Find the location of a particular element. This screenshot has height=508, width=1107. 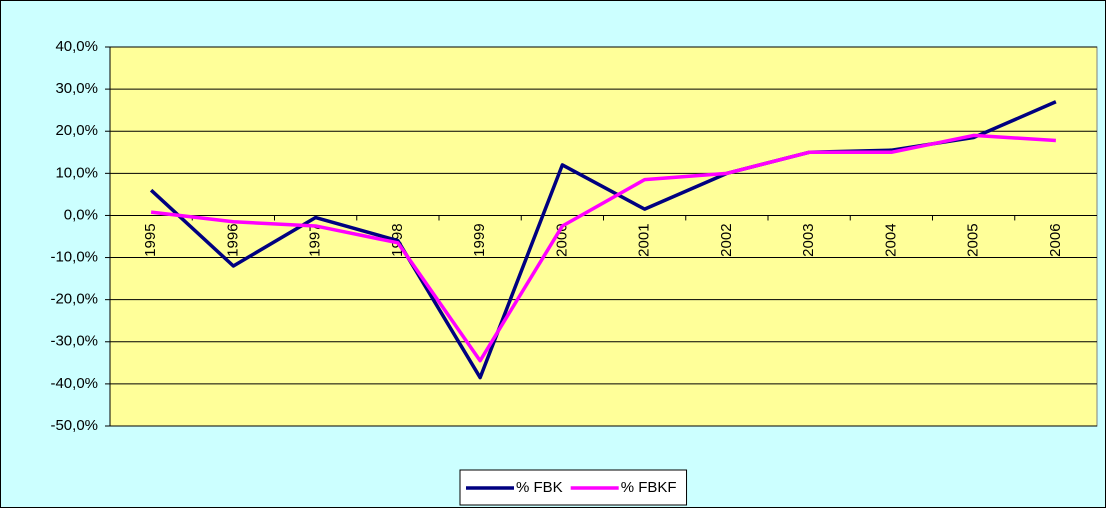

x-tick-label: 2004 is located at coordinates (890, 239).